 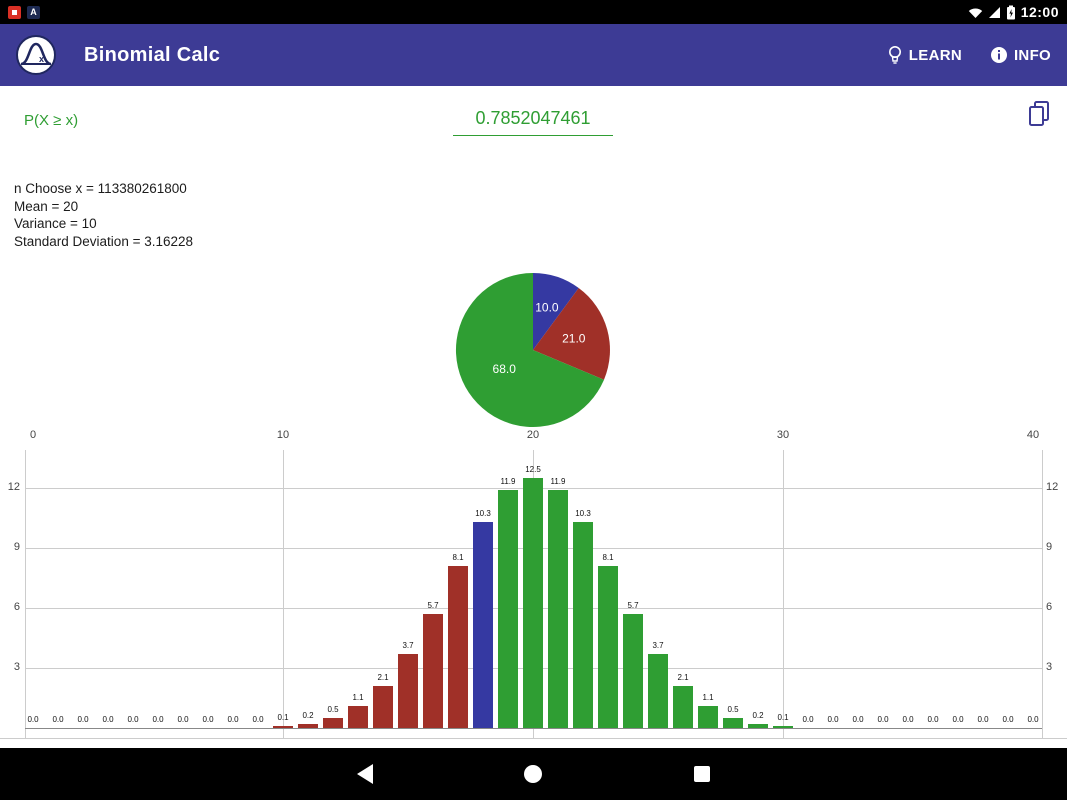 I want to click on copy-icon, so click(x=1039, y=114).